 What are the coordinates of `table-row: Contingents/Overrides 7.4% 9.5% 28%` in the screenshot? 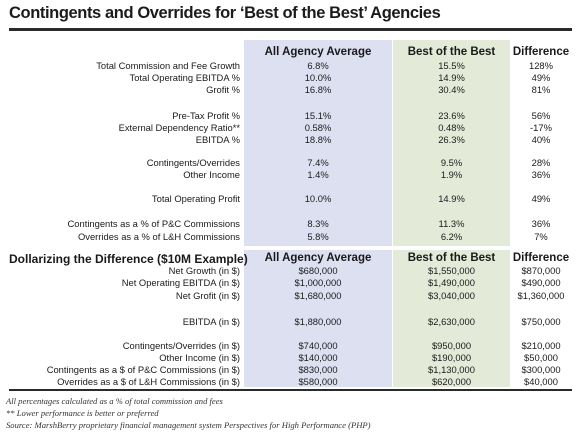 It's located at (290, 162).